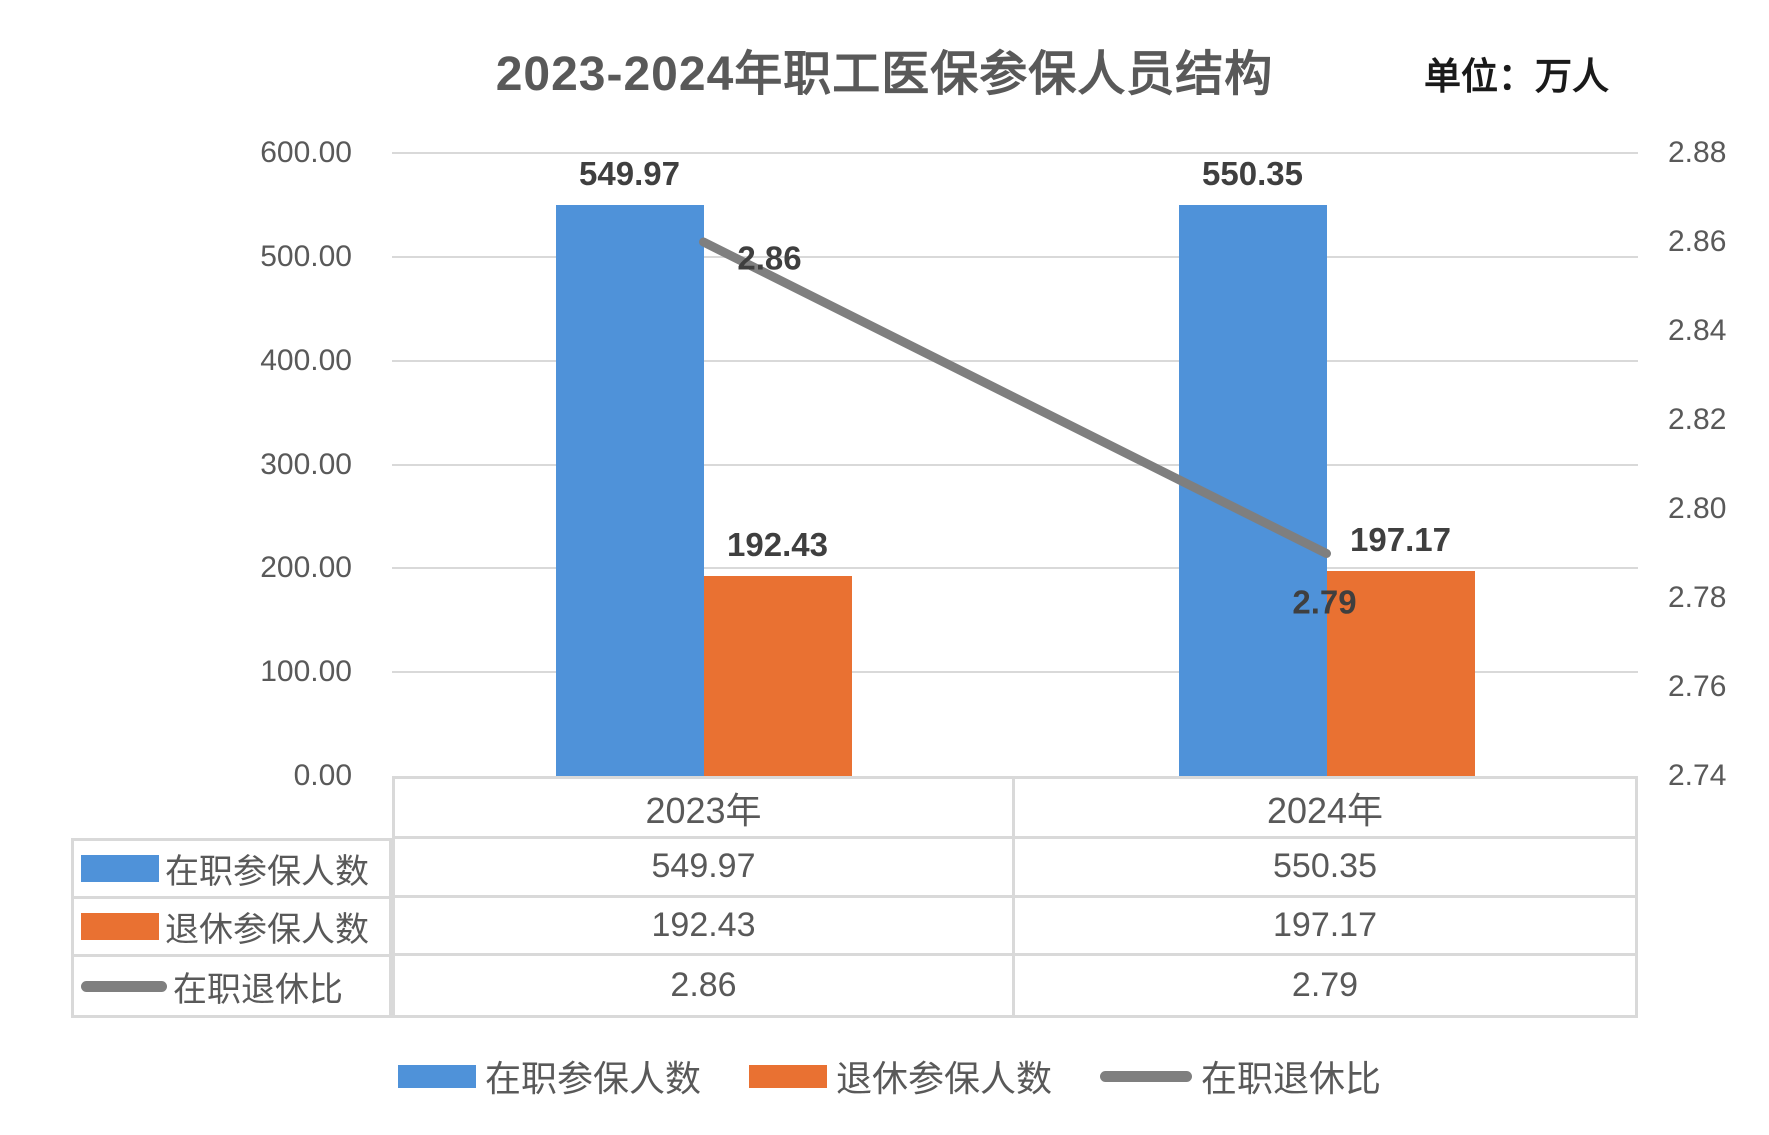 This screenshot has width=1769, height=1135. Describe the element at coordinates (1252, 173) in the screenshot. I see `bar-value-label: 550.35` at that location.